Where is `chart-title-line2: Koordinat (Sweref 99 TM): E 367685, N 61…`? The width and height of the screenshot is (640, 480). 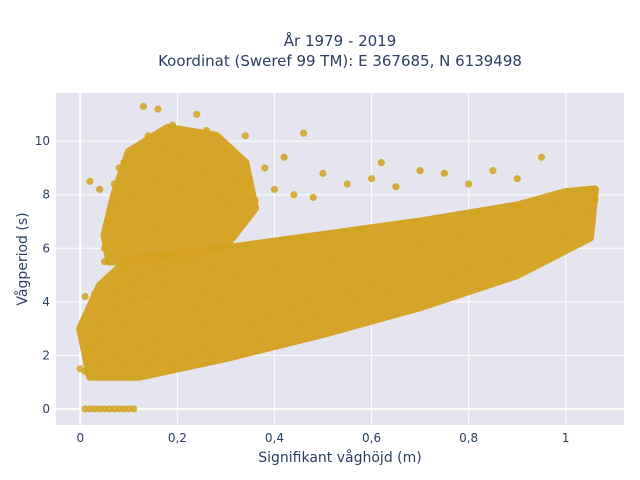 chart-title-line2: Koordinat (Sweref 99 TM): E 367685, N 61… is located at coordinates (340, 61).